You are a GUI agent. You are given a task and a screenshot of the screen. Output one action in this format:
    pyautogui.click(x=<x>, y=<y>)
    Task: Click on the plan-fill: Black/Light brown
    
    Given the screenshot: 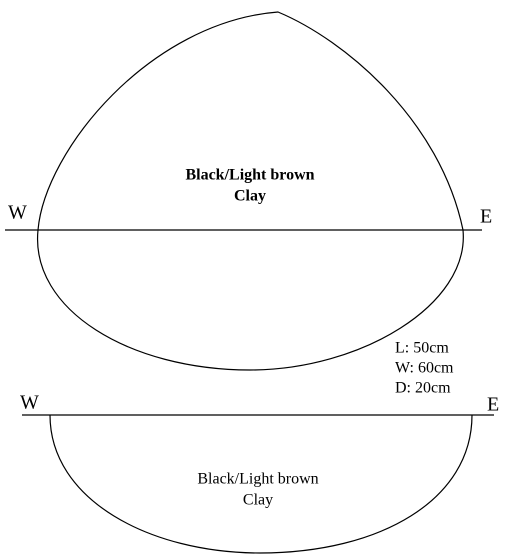 What is the action you would take?
    pyautogui.click(x=249, y=175)
    